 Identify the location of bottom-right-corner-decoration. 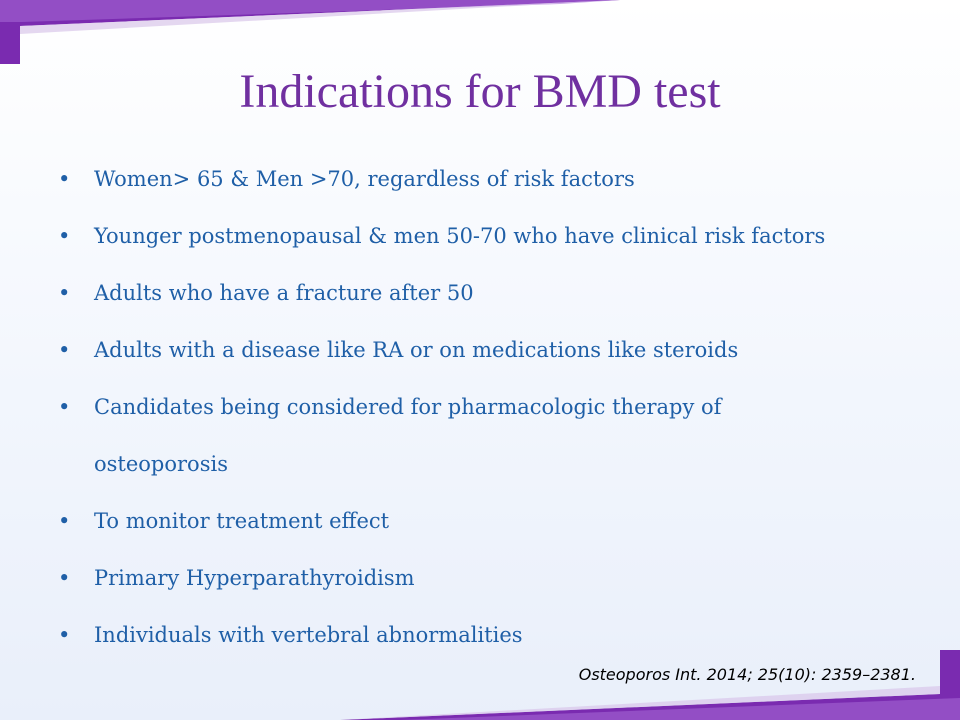
(650, 685).